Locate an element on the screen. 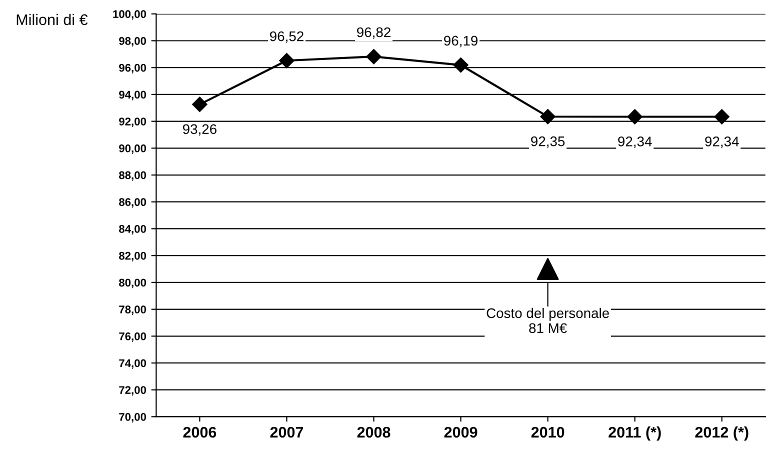  data-label: 92,35 is located at coordinates (548, 142).